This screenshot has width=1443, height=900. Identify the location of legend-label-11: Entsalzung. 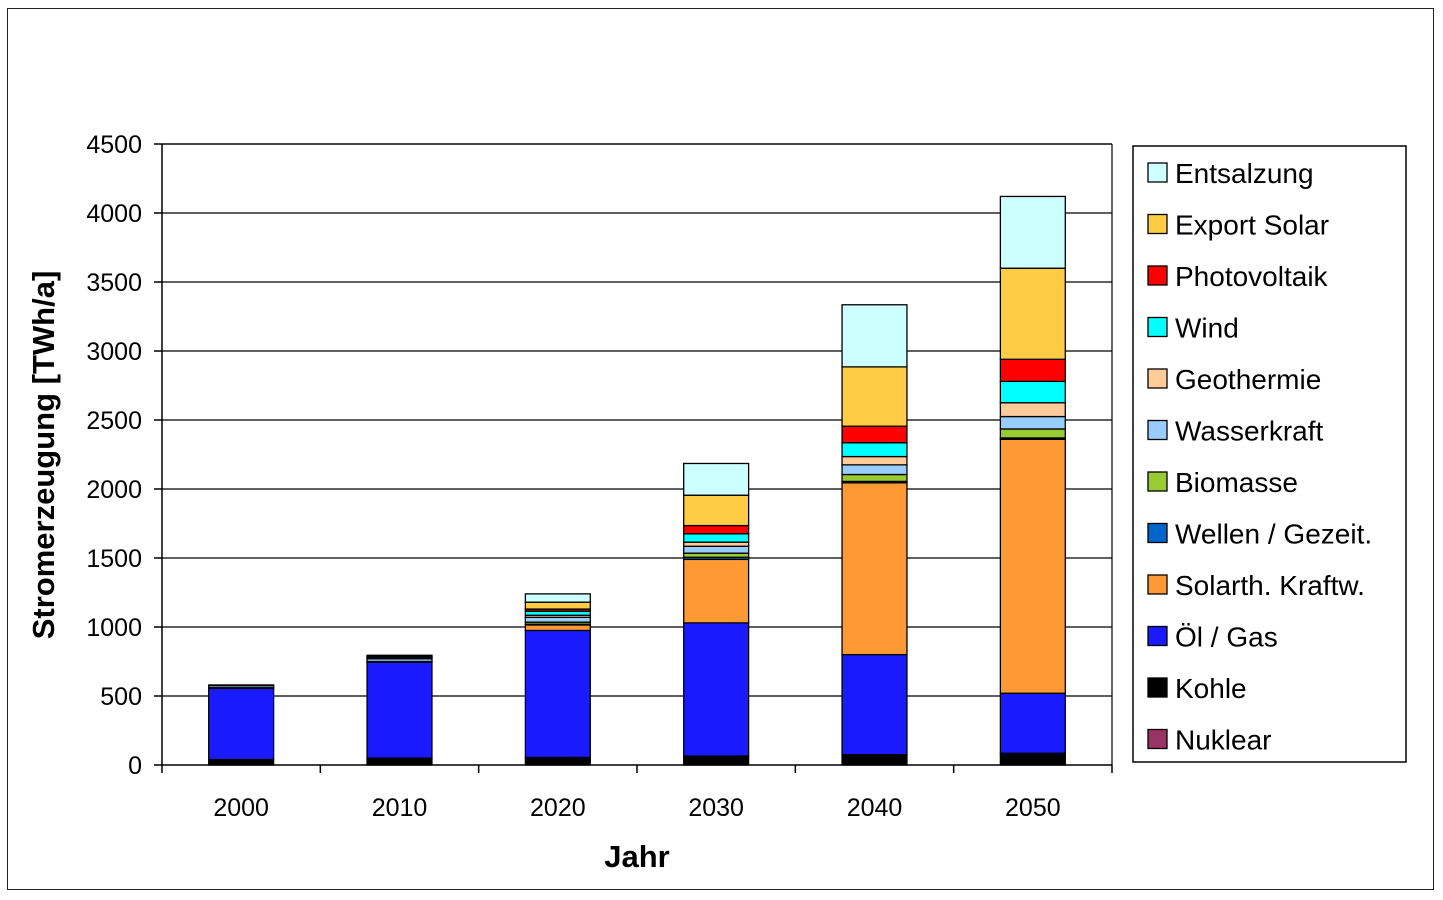
(1244, 173).